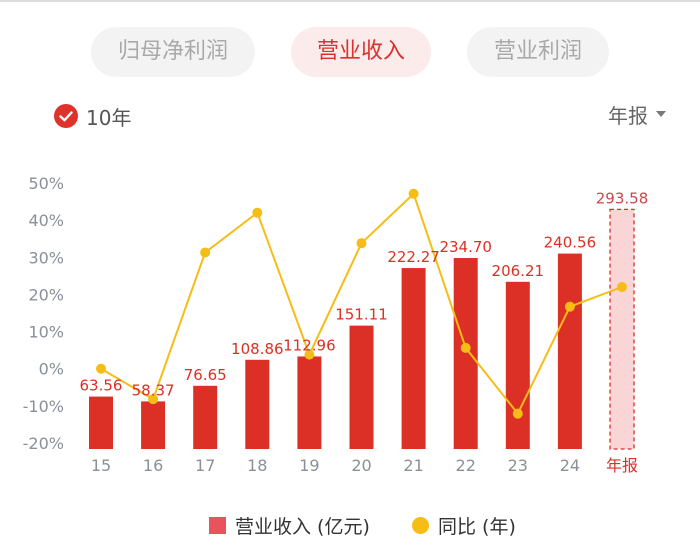 The image size is (700, 552). I want to click on forecast-bar, so click(622, 329).